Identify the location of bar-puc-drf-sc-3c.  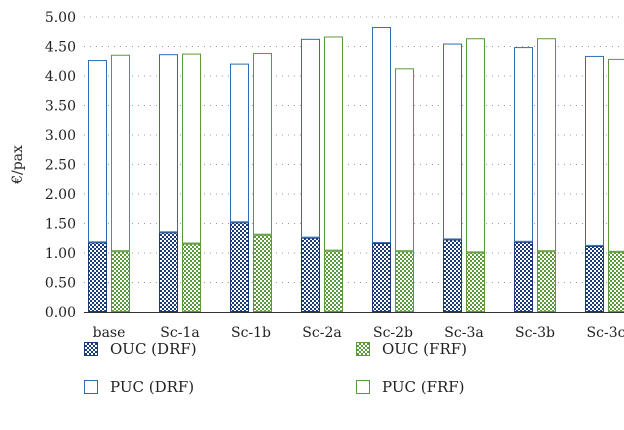
(594, 150).